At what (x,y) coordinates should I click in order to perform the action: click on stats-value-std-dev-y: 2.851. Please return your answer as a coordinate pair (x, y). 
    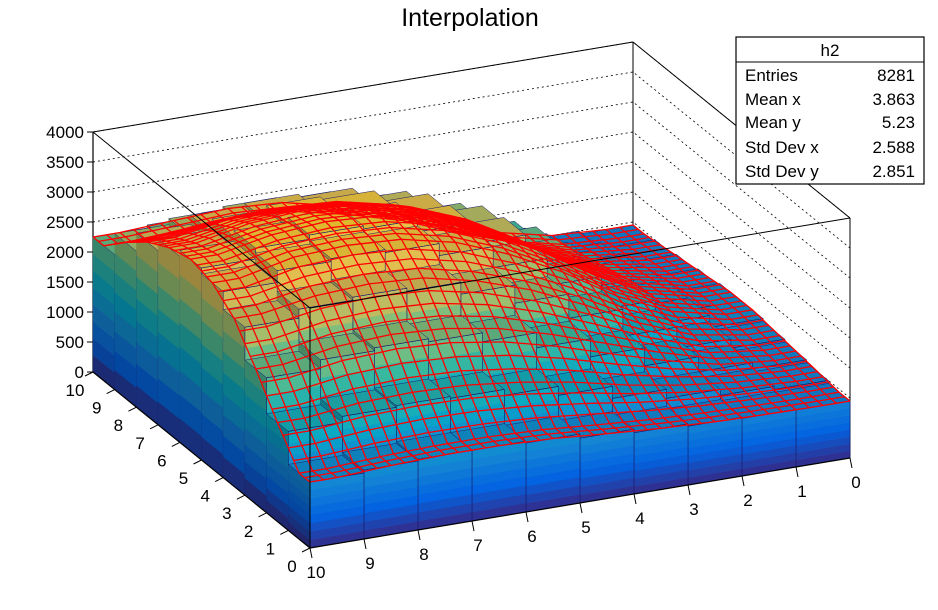
    Looking at the image, I should click on (893, 171).